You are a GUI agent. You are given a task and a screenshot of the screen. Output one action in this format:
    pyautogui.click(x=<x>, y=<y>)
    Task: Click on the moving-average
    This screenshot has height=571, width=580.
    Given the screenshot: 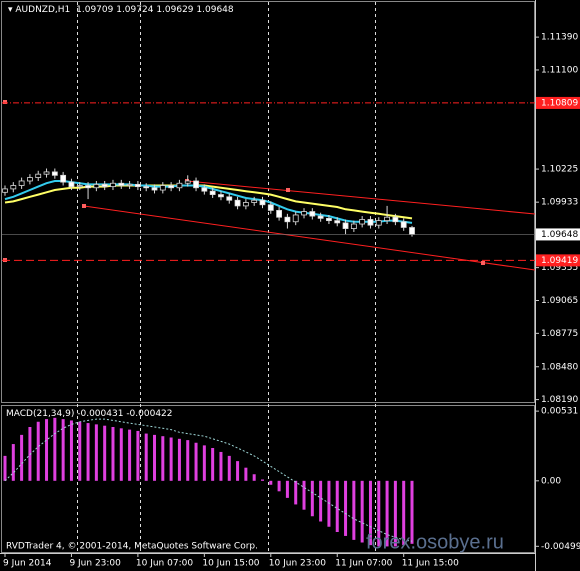 What is the action you would take?
    pyautogui.click(x=208, y=202)
    